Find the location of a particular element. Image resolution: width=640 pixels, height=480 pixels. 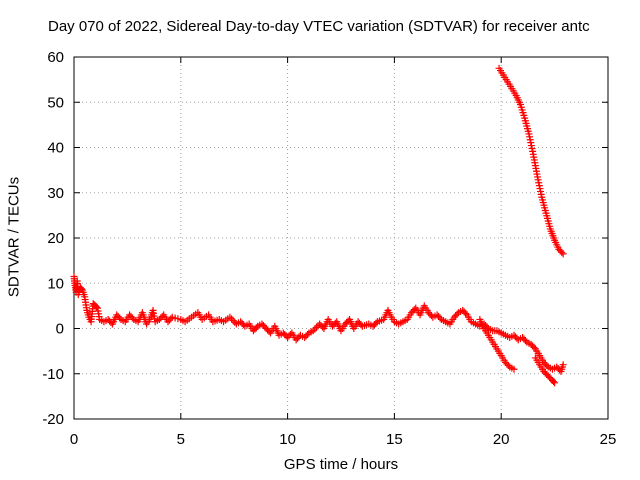

y-tick-label: 40 is located at coordinates (55, 148).